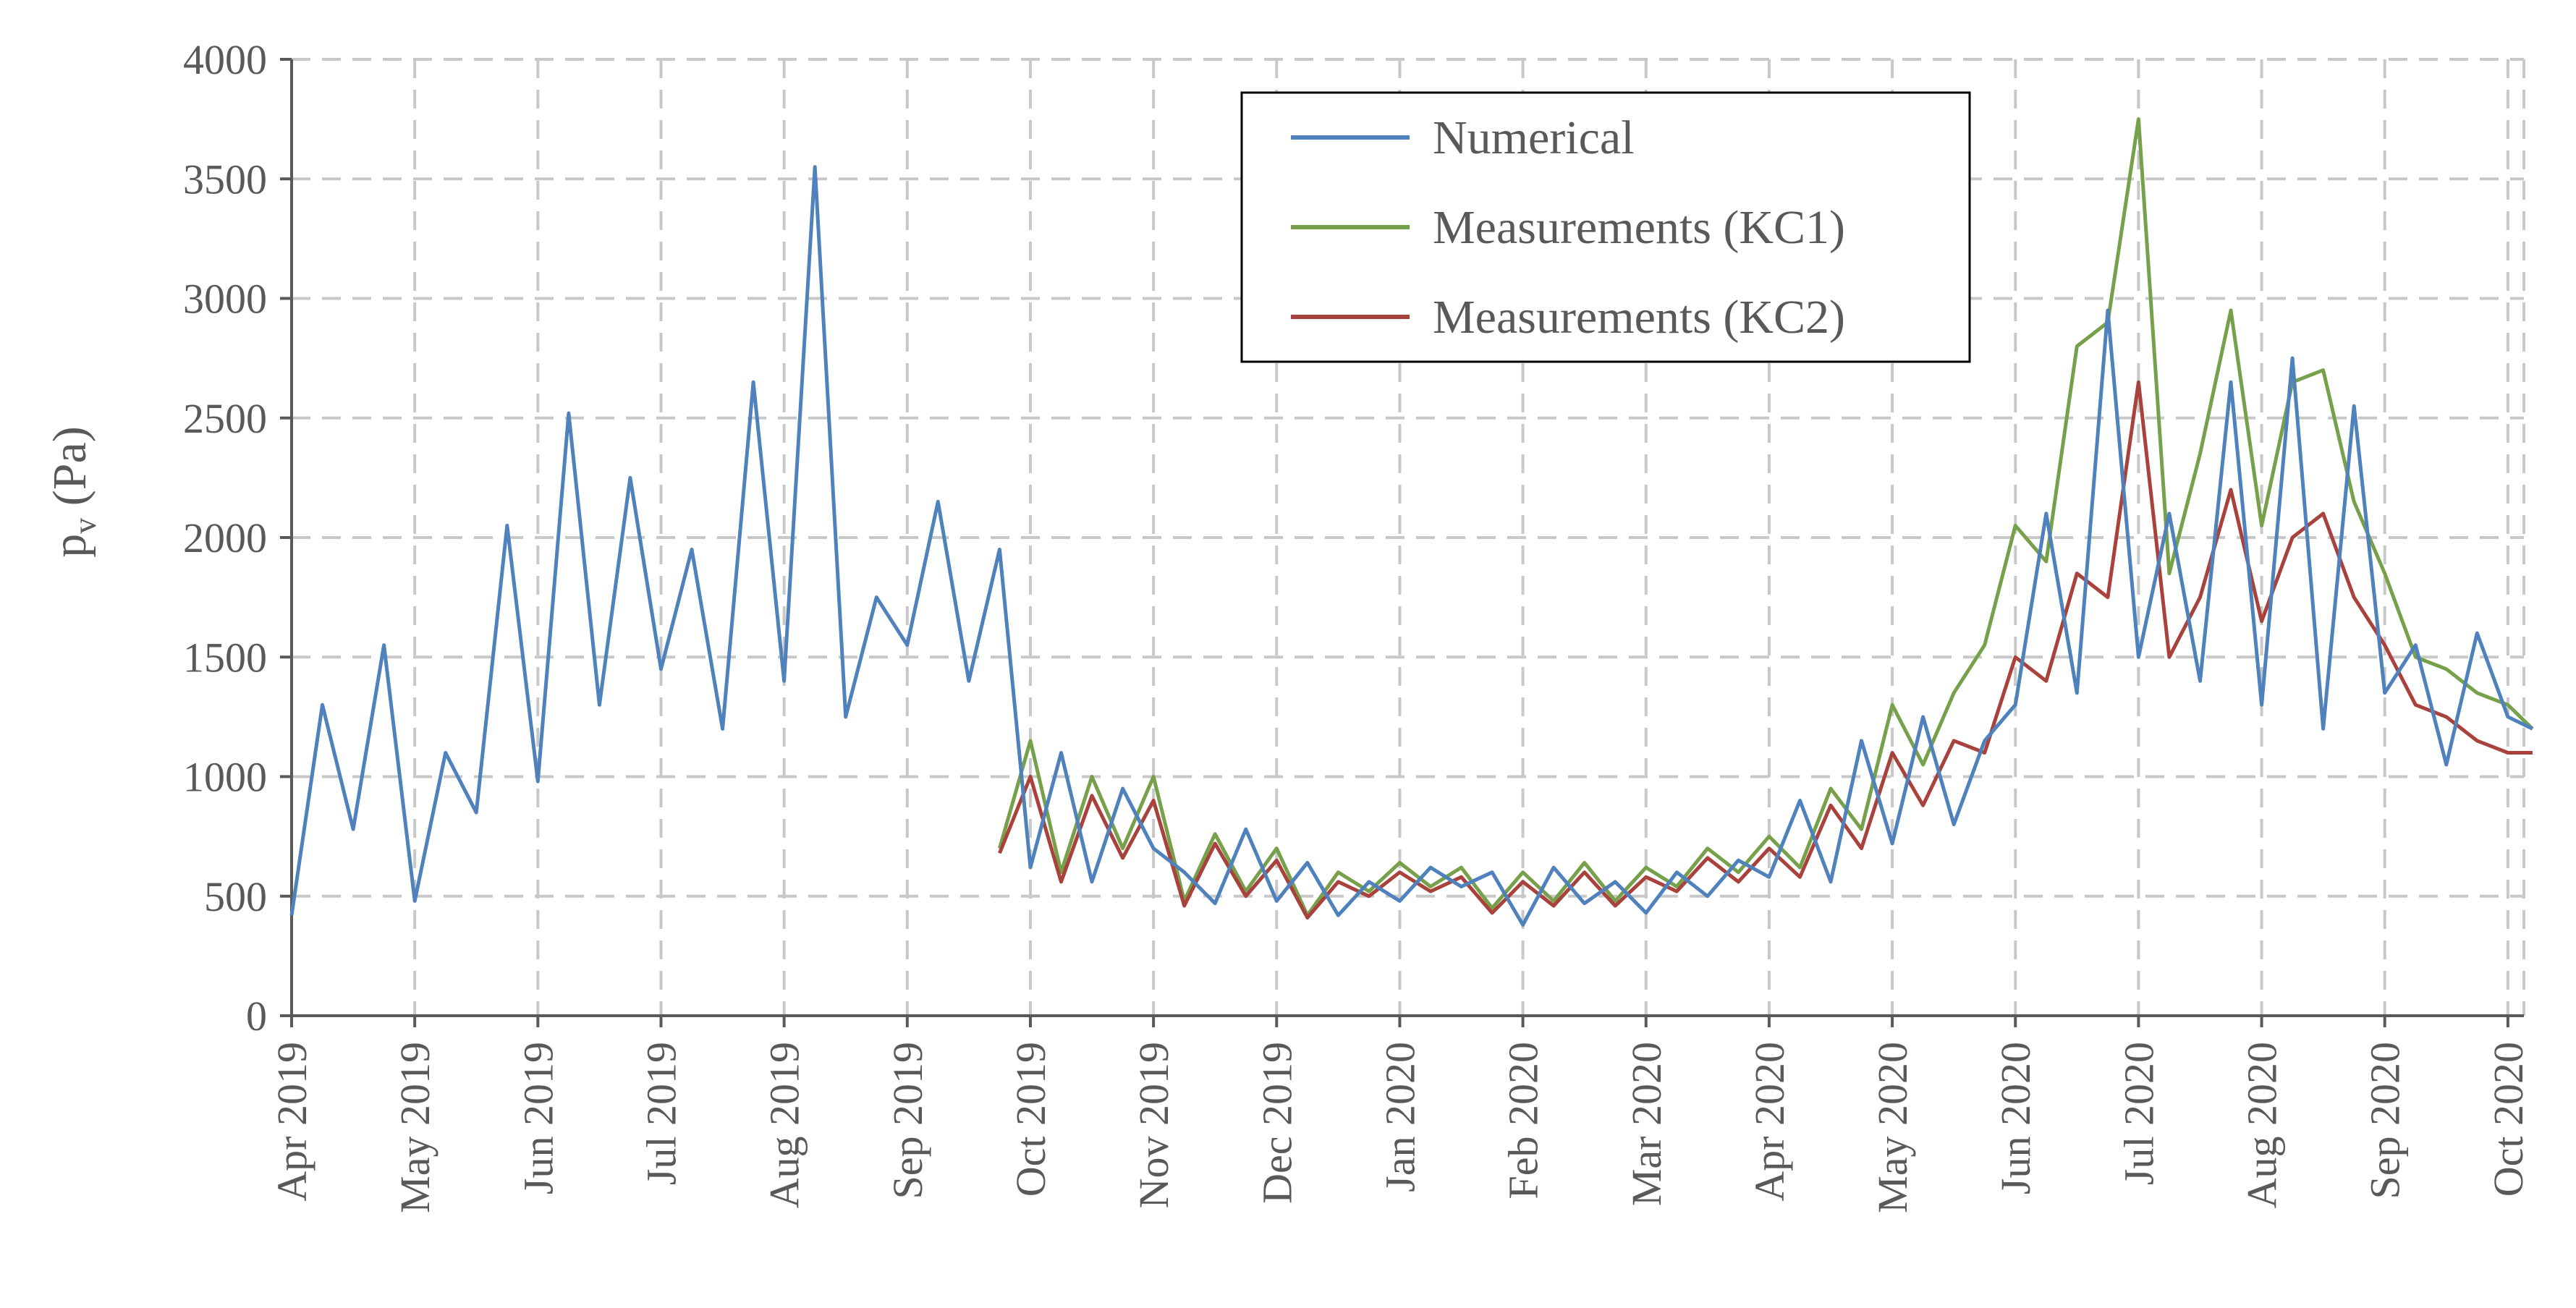 This screenshot has height=1308, width=2576. What do you see at coordinates (2138, 1113) in the screenshot?
I see `x-tick-label-15: Jul 2020` at bounding box center [2138, 1113].